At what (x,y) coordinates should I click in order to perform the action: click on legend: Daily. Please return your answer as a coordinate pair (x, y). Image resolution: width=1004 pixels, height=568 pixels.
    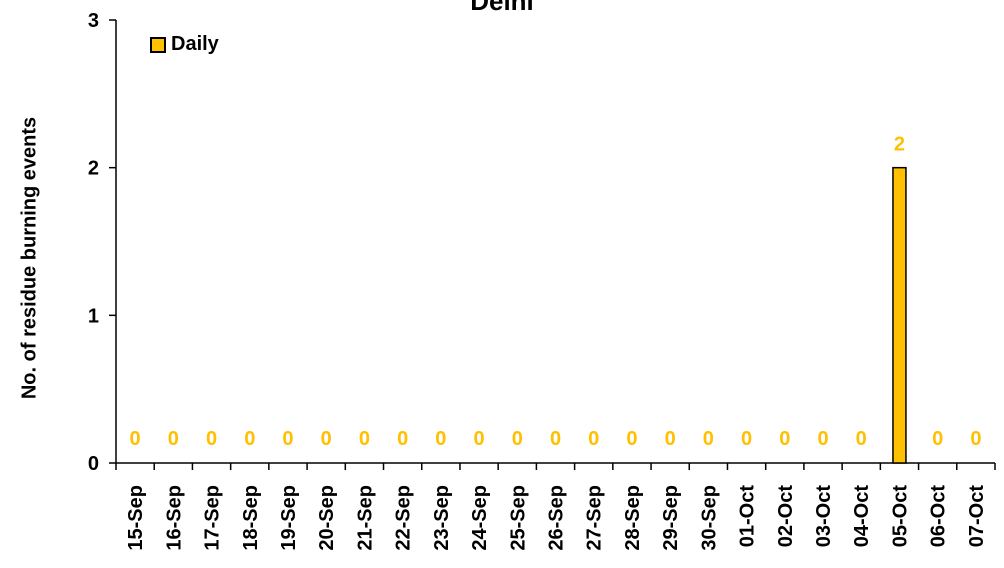
    Looking at the image, I should click on (184, 44).